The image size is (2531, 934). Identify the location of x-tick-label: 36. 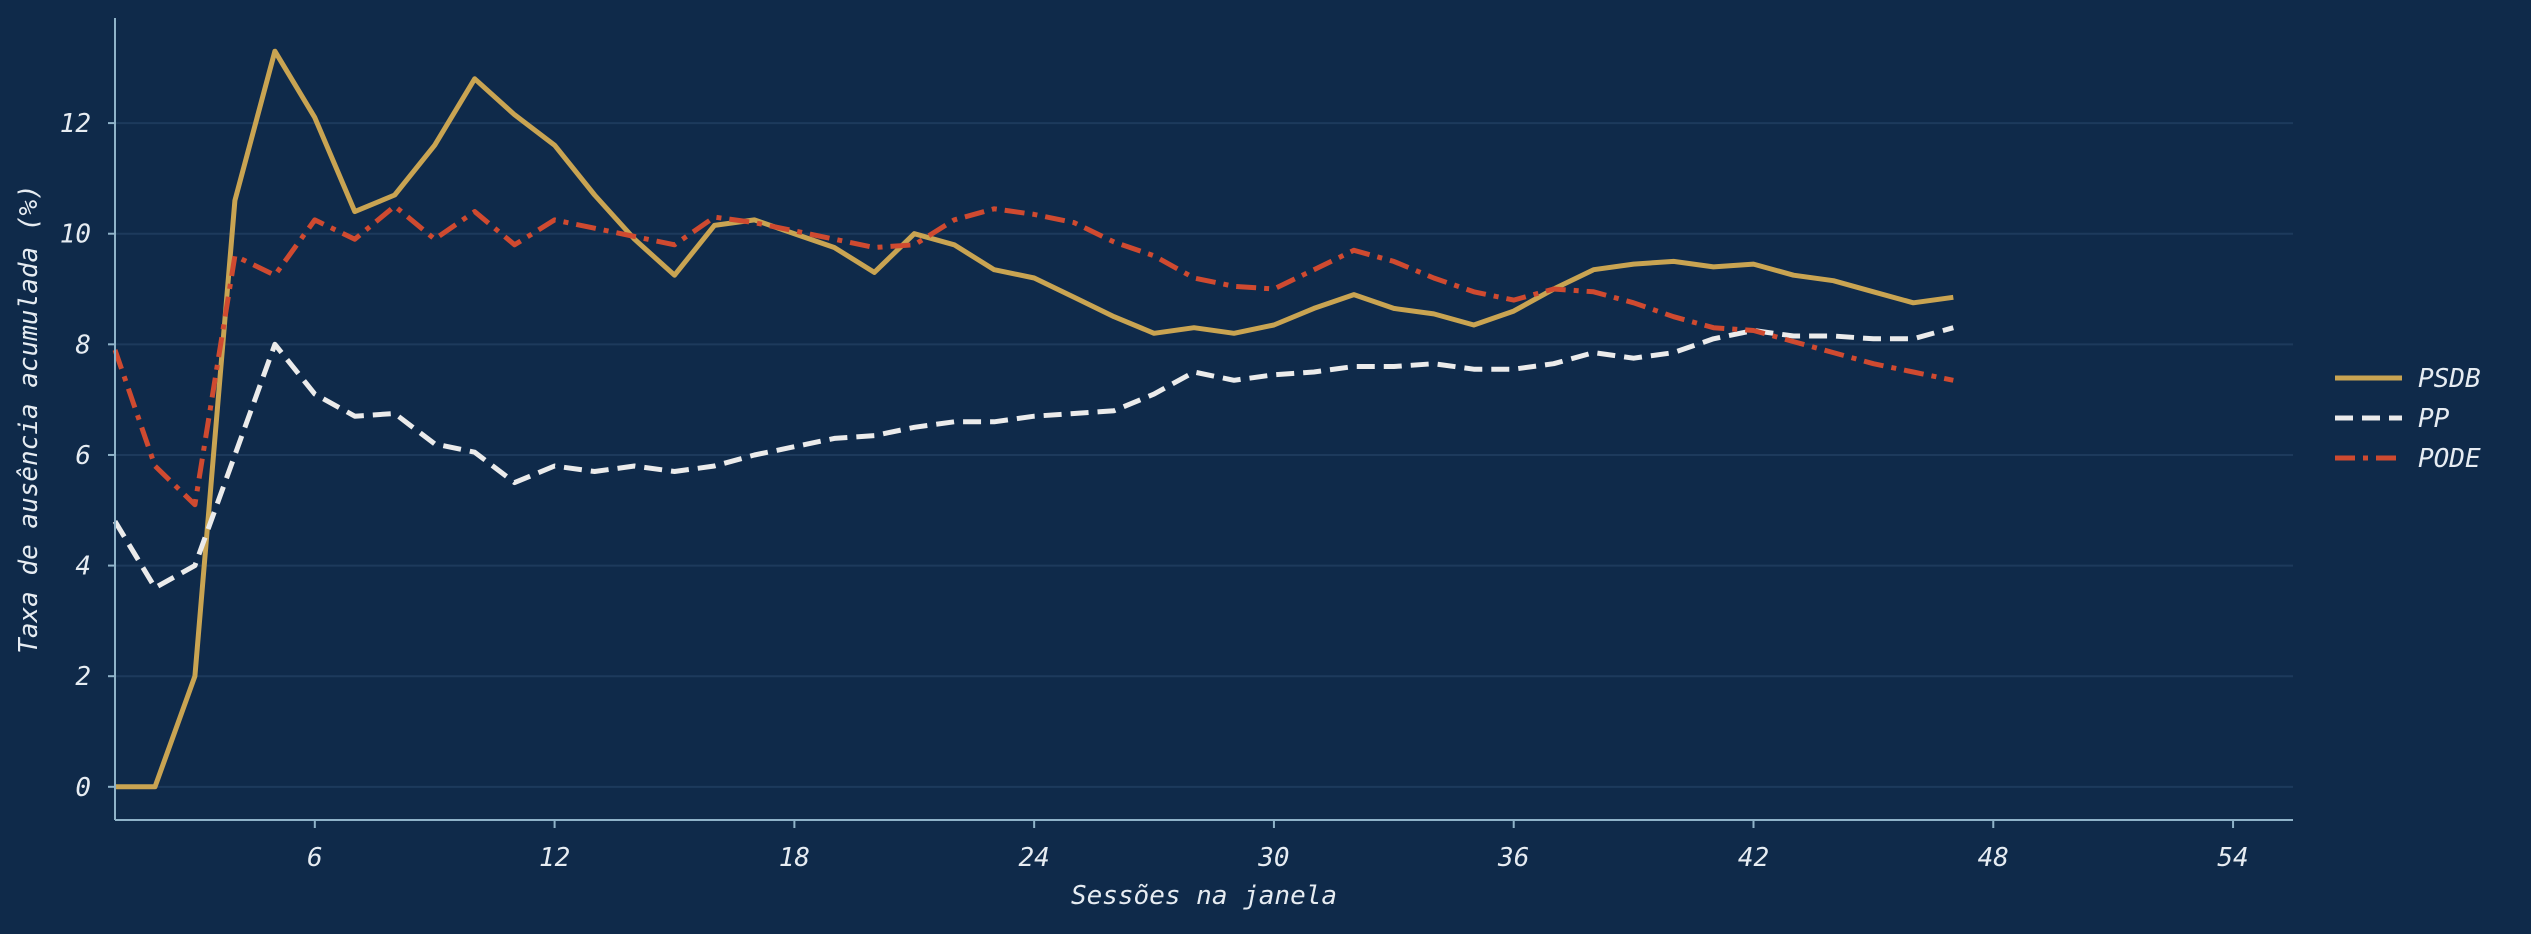
(1513, 858).